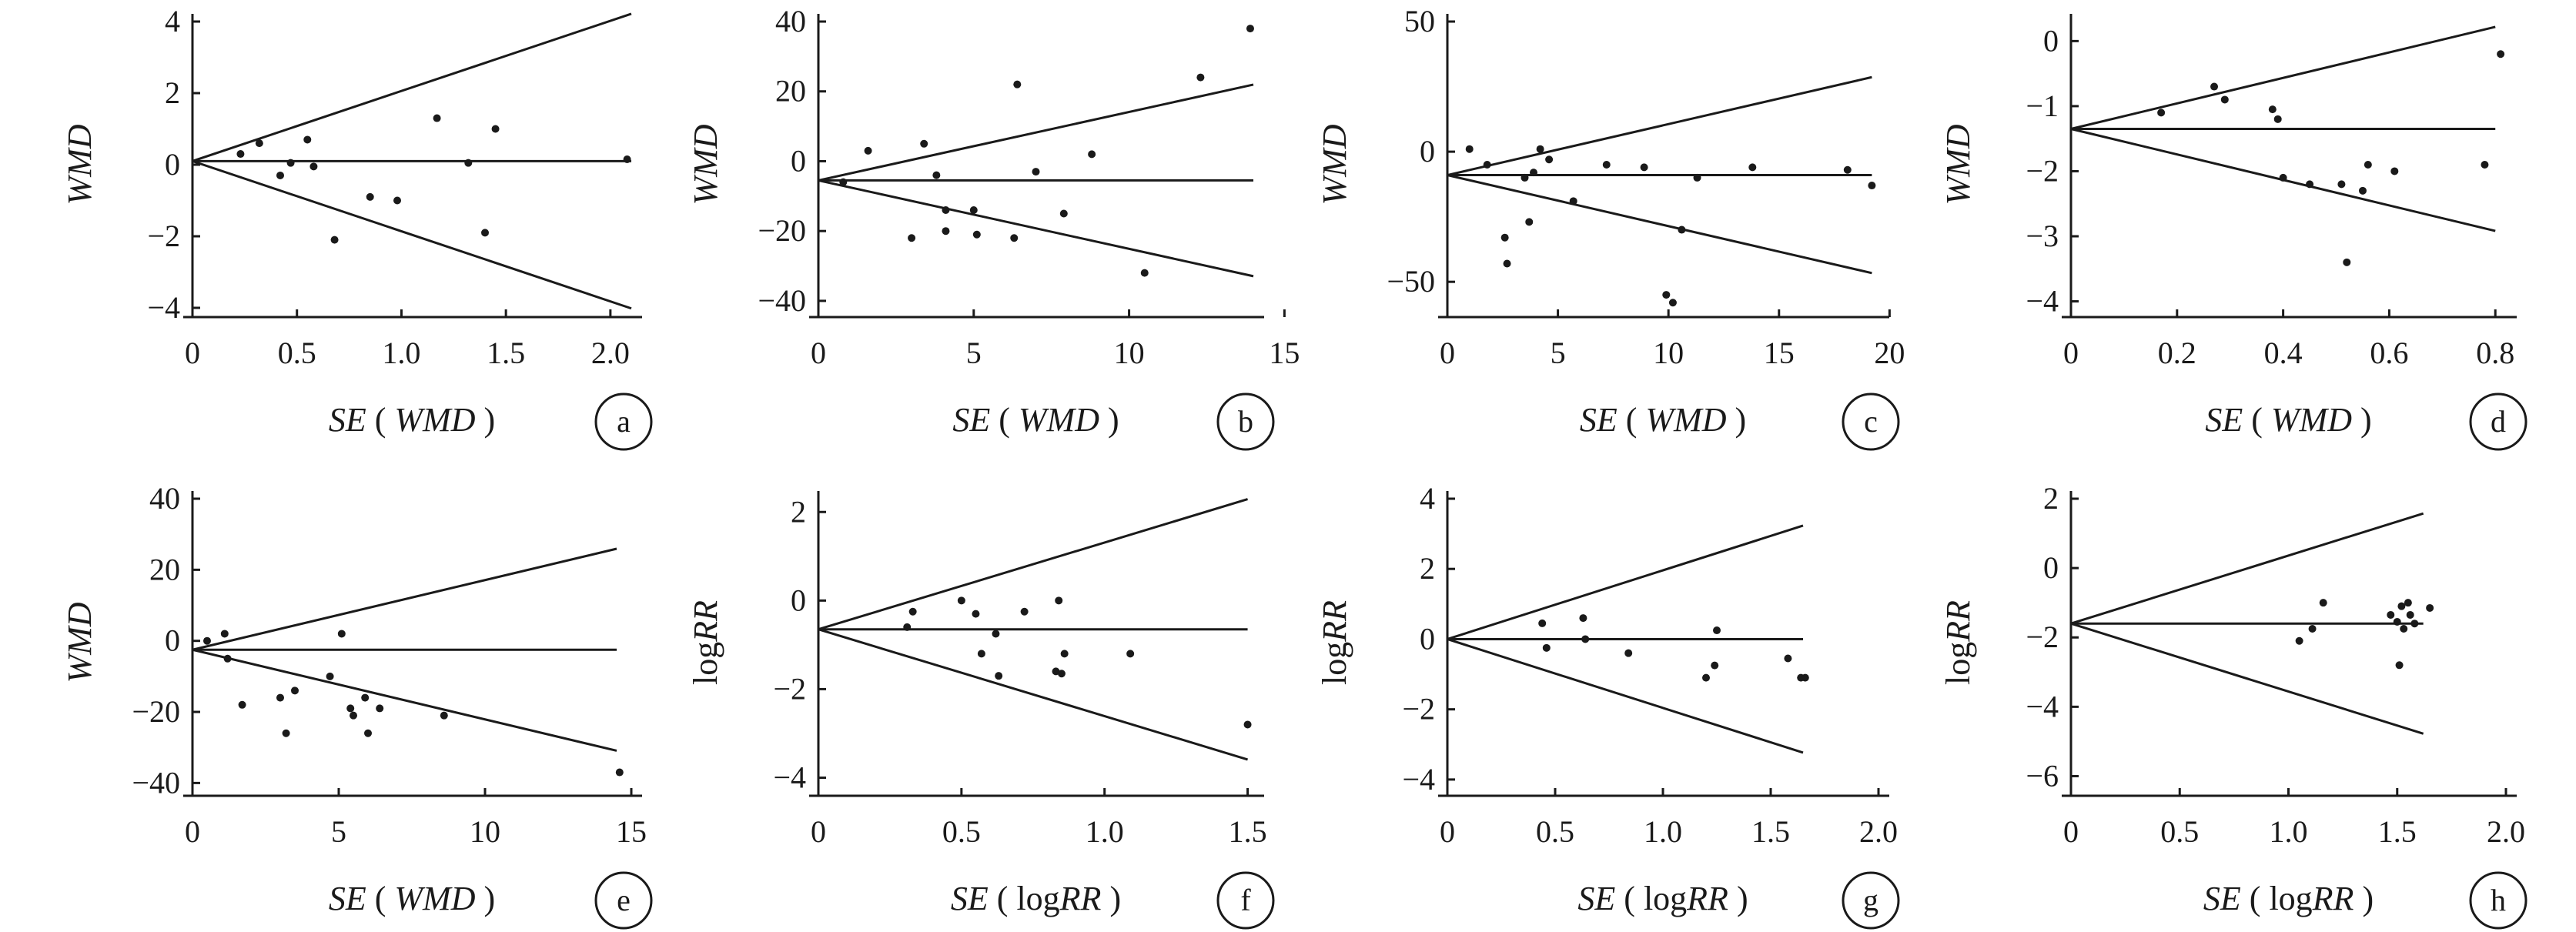 The image size is (2576, 932). Describe the element at coordinates (165, 569) in the screenshot. I see `y-tick-label: 20` at that location.